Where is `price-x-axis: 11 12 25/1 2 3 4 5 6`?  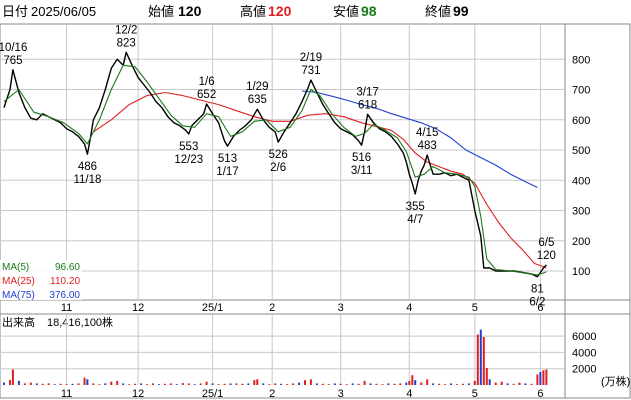
price-x-axis: 11 12 25/1 2 3 4 5 6 is located at coordinates (302, 308).